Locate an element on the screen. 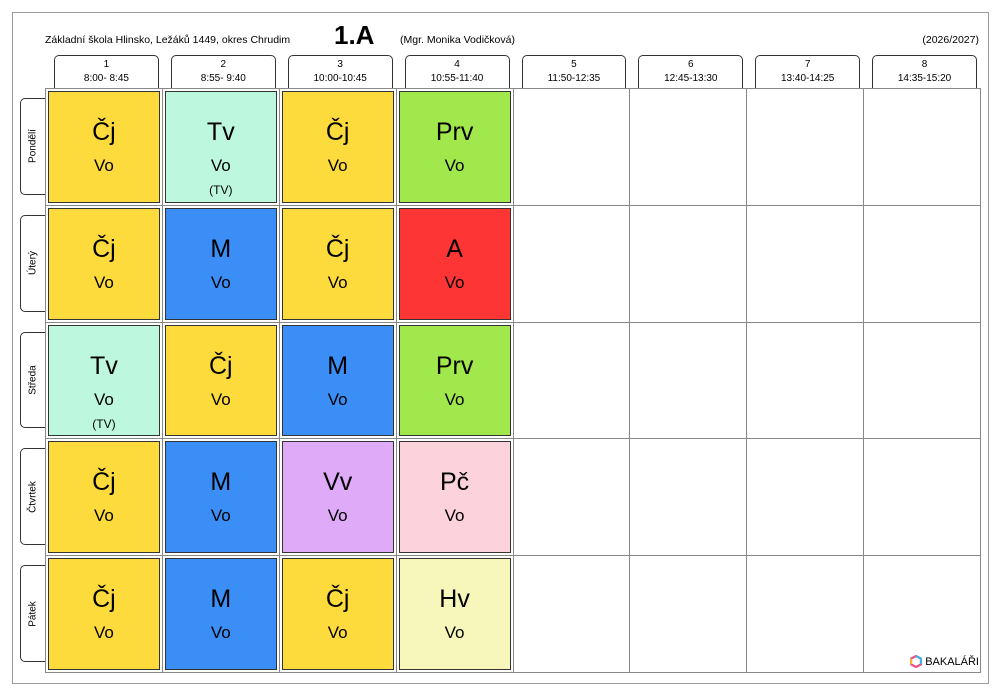 Image resolution: width=999 pixels, height=697 pixels. period-tab: 7 13:40-14:25 is located at coordinates (808, 71).